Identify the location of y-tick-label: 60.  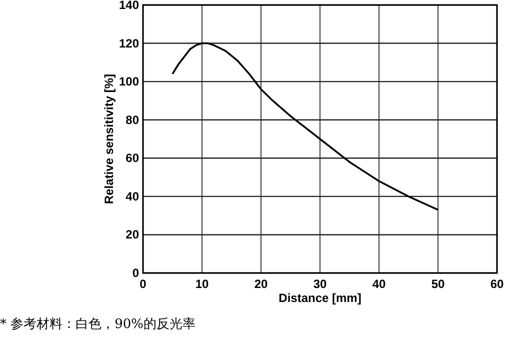
(133, 158).